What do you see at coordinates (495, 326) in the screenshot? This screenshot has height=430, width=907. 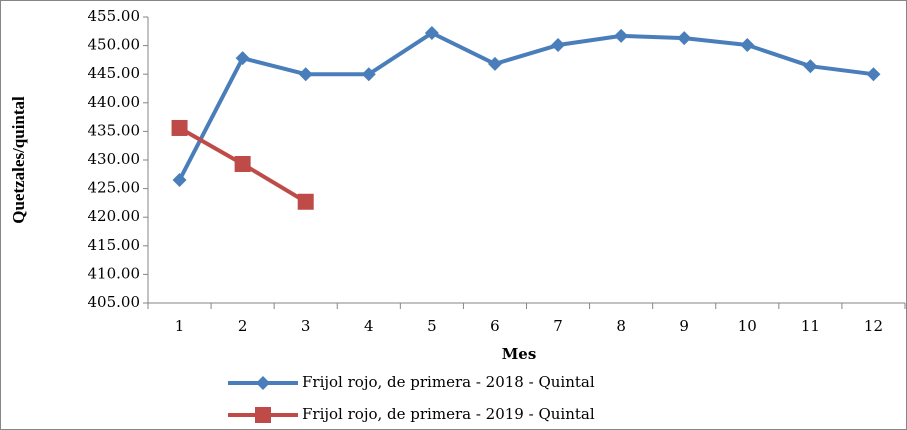 I see `x-tick-label: 6` at bounding box center [495, 326].